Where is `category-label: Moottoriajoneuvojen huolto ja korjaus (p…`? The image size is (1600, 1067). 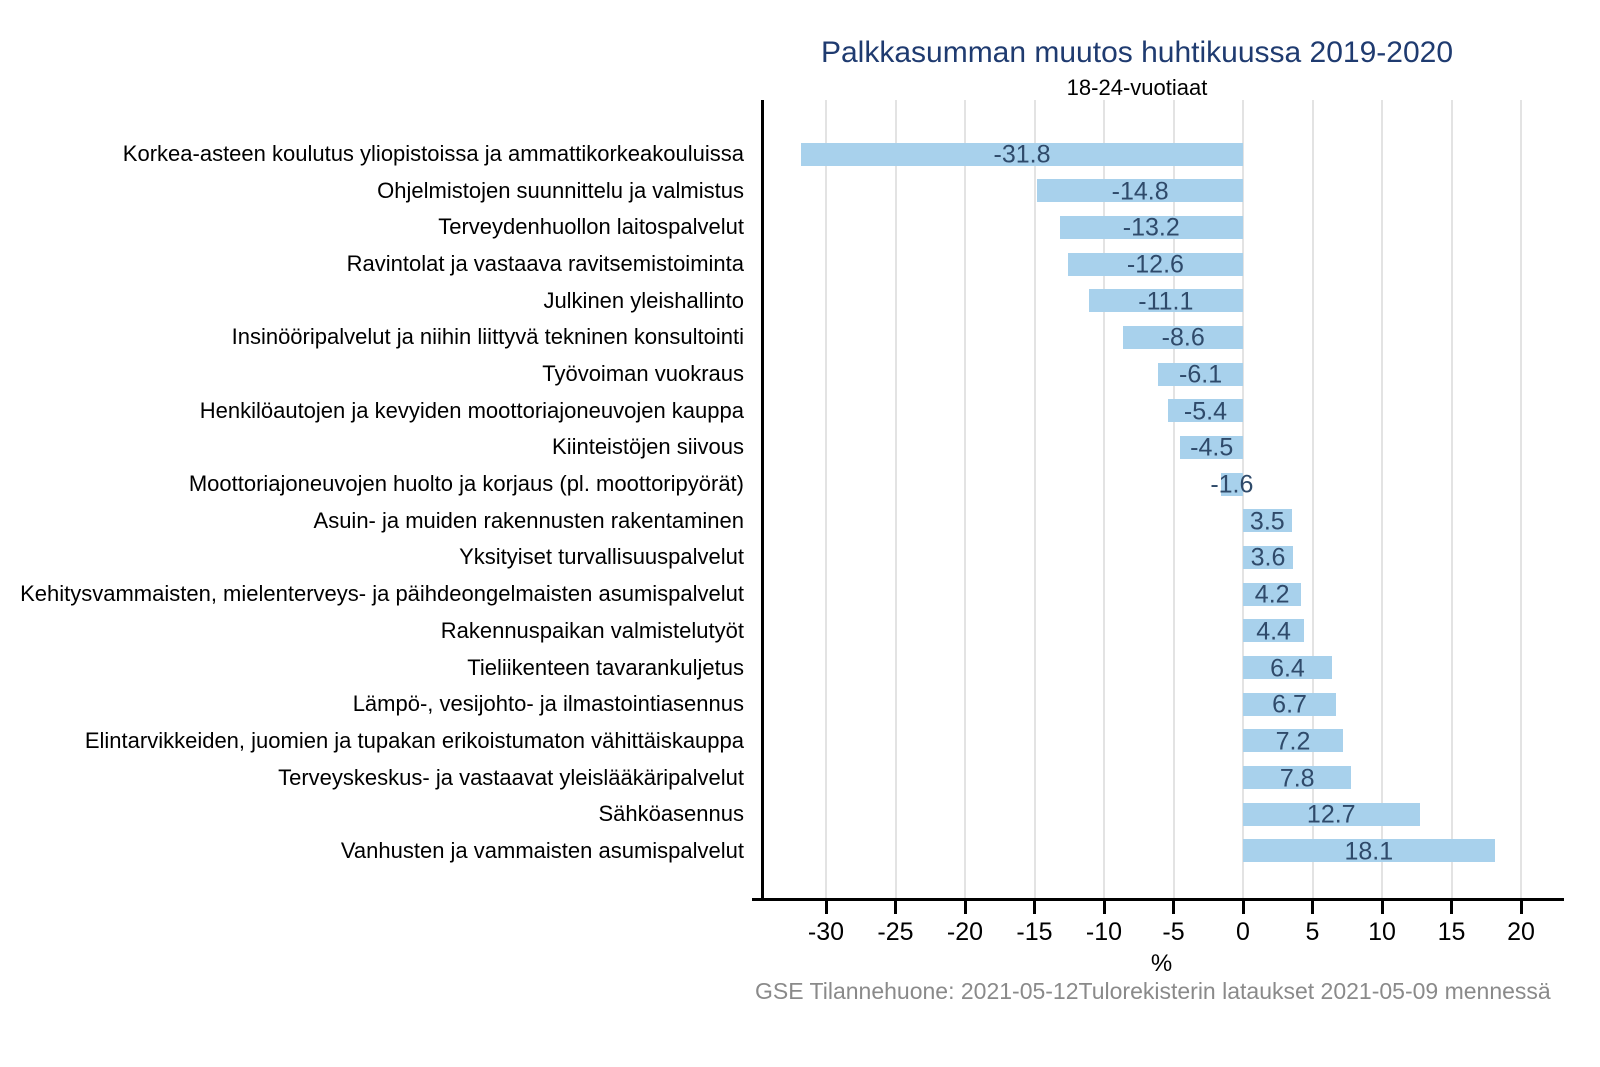
category-label: Moottoriajoneuvojen huolto ja korjaus (p… is located at coordinates (466, 484).